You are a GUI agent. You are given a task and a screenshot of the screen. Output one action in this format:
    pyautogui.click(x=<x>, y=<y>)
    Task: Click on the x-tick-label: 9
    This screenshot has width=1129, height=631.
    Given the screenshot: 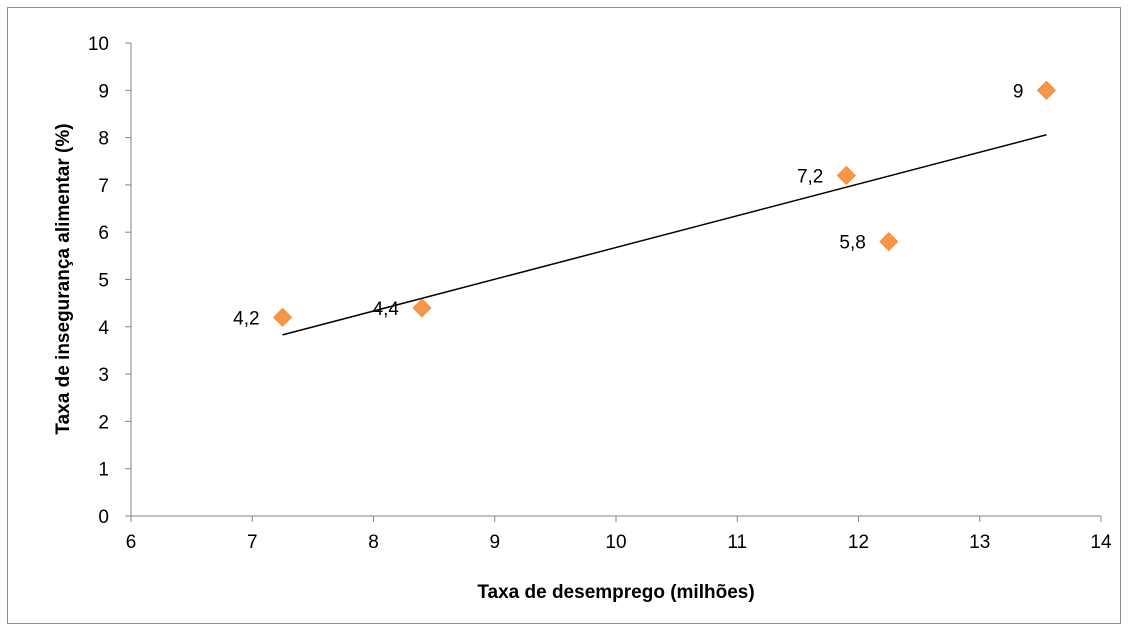 What is the action you would take?
    pyautogui.click(x=494, y=542)
    